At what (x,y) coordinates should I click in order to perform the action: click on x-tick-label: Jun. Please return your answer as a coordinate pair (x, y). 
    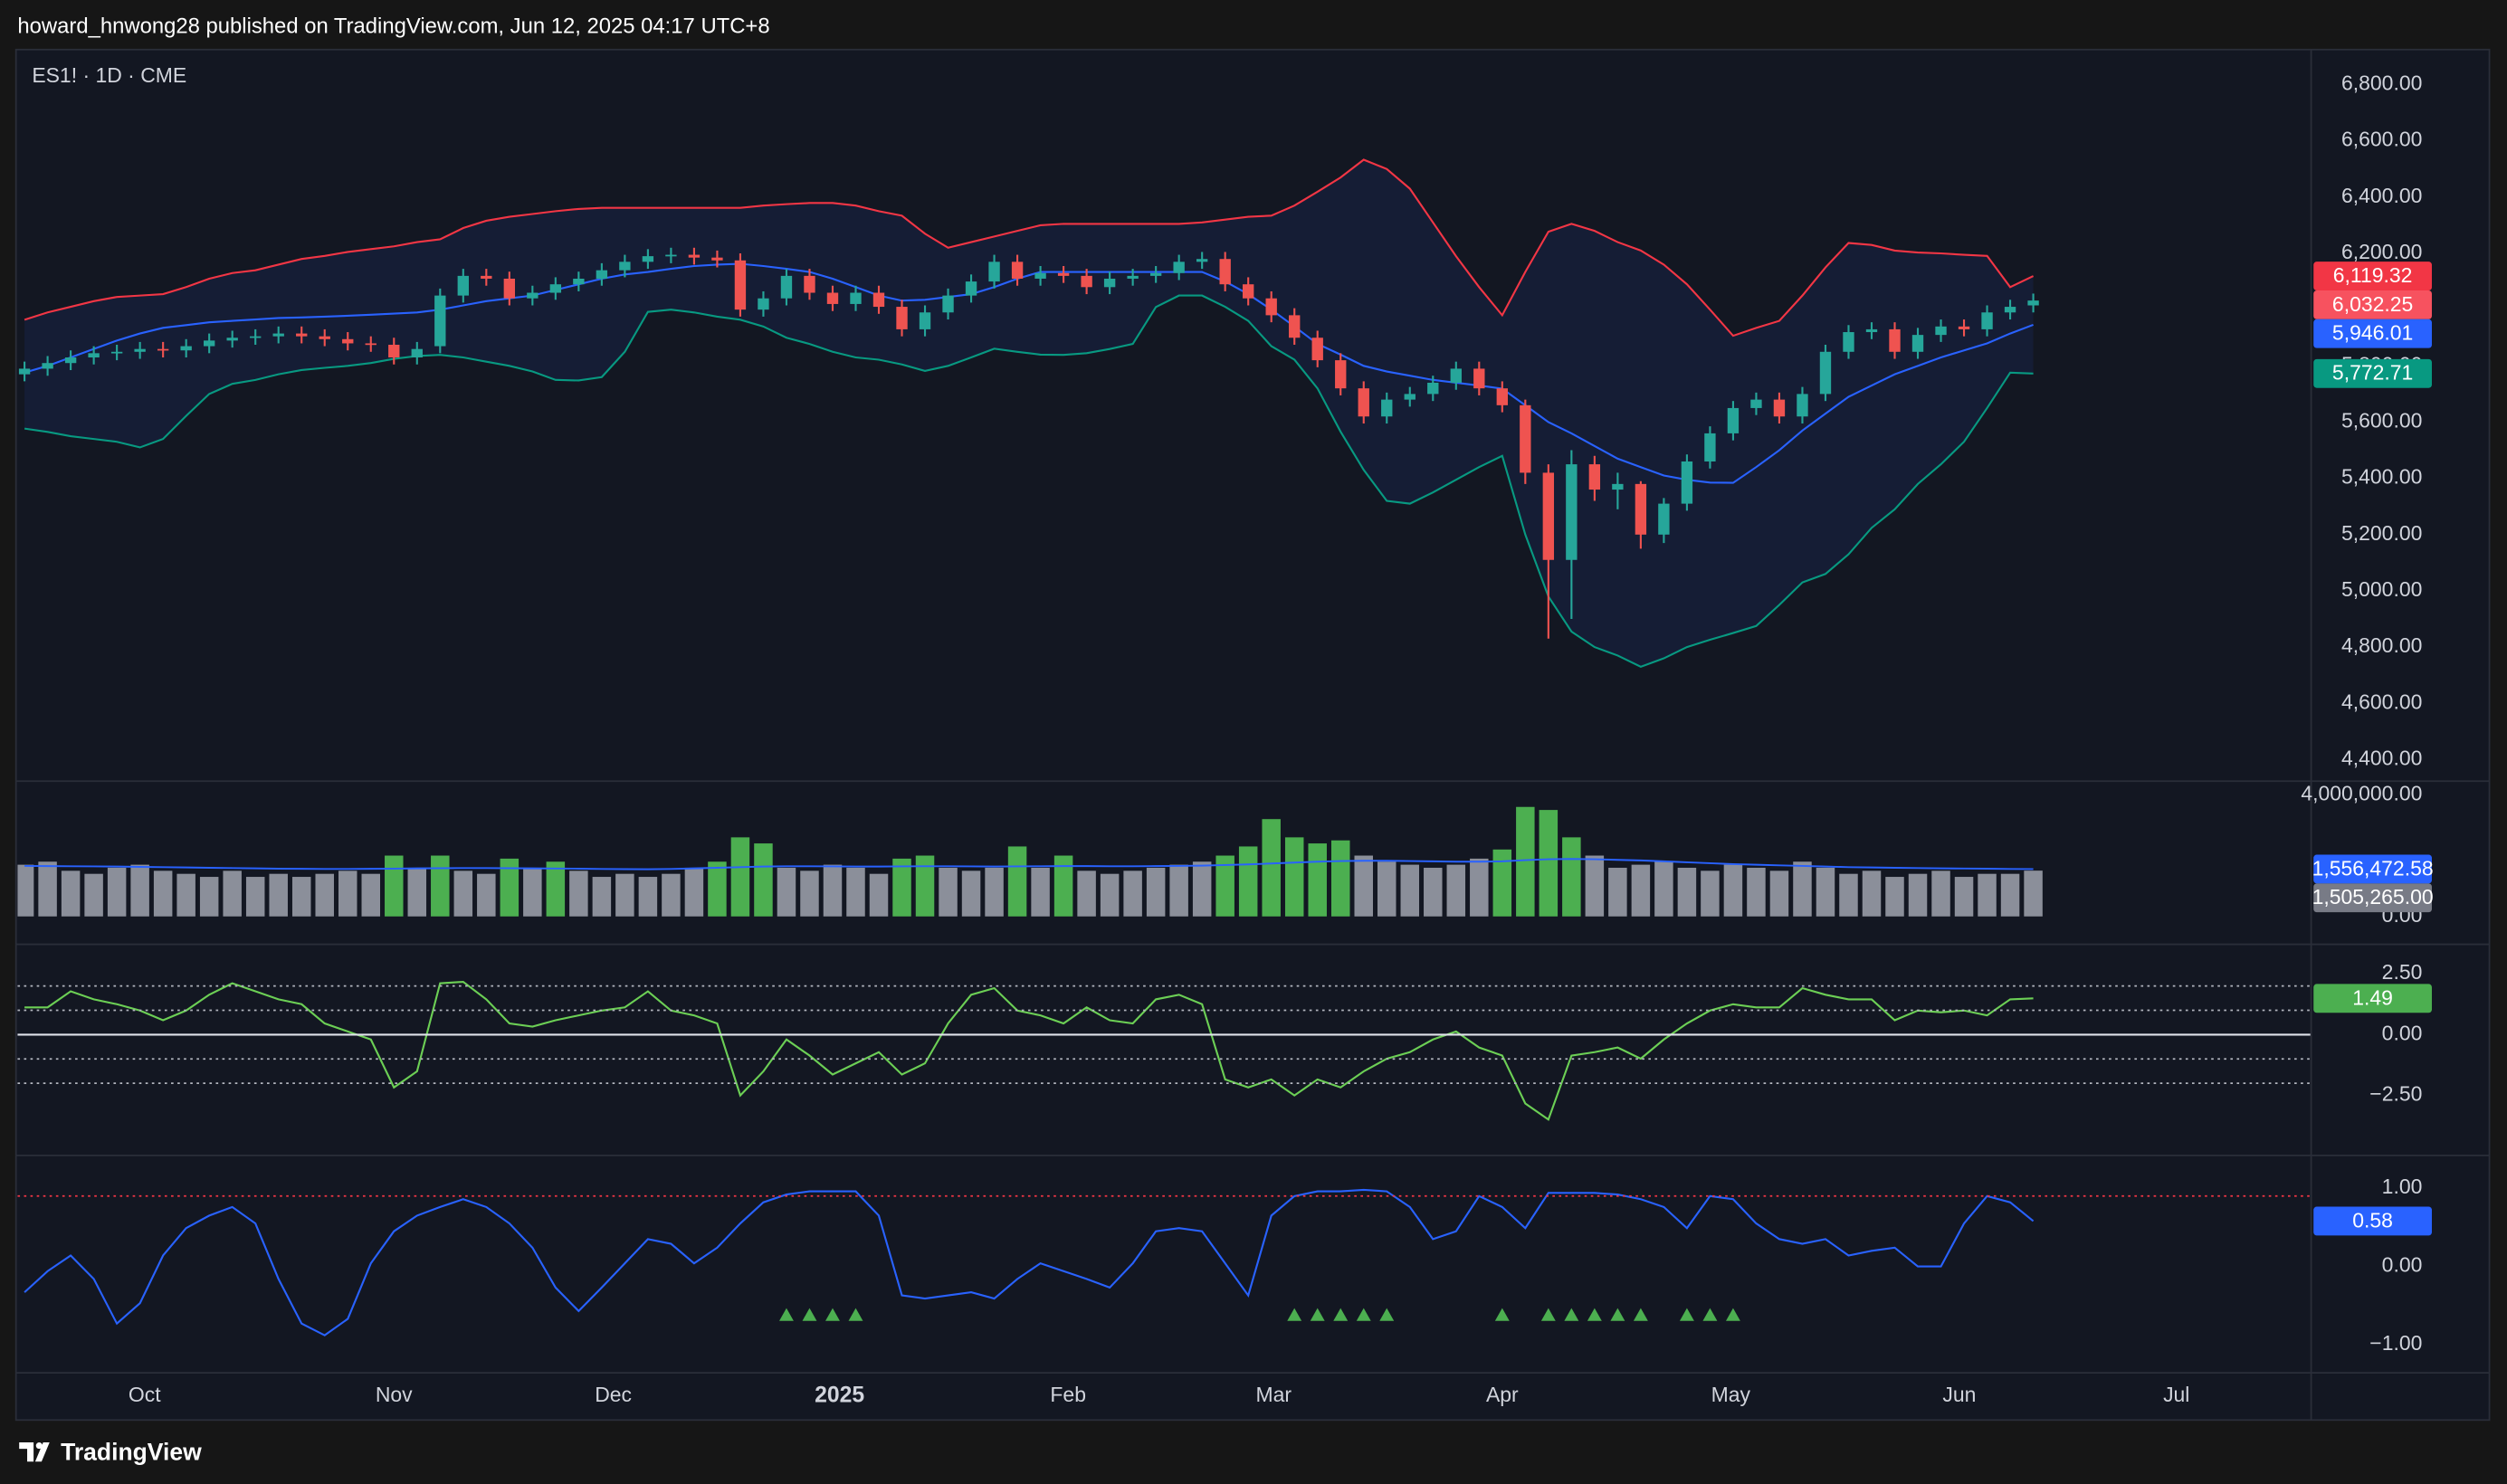
    Looking at the image, I should click on (1959, 1394).